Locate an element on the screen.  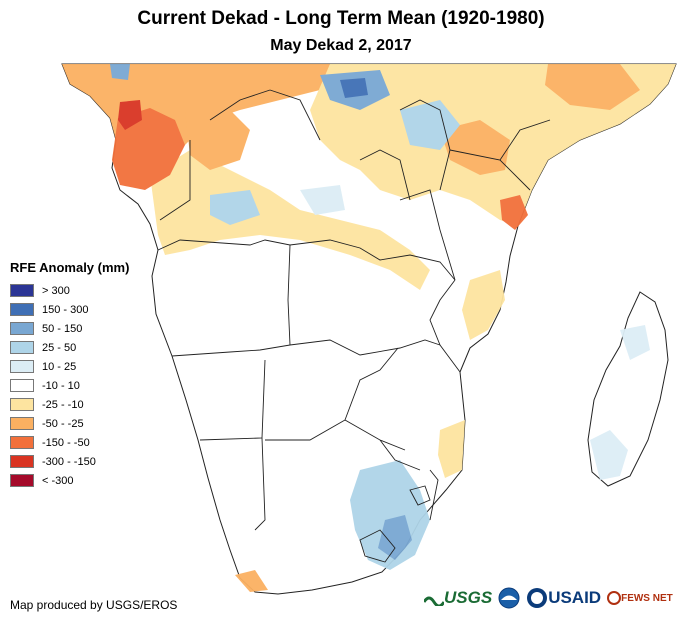
legend-label: 150 - 300 is located at coordinates (65, 309).